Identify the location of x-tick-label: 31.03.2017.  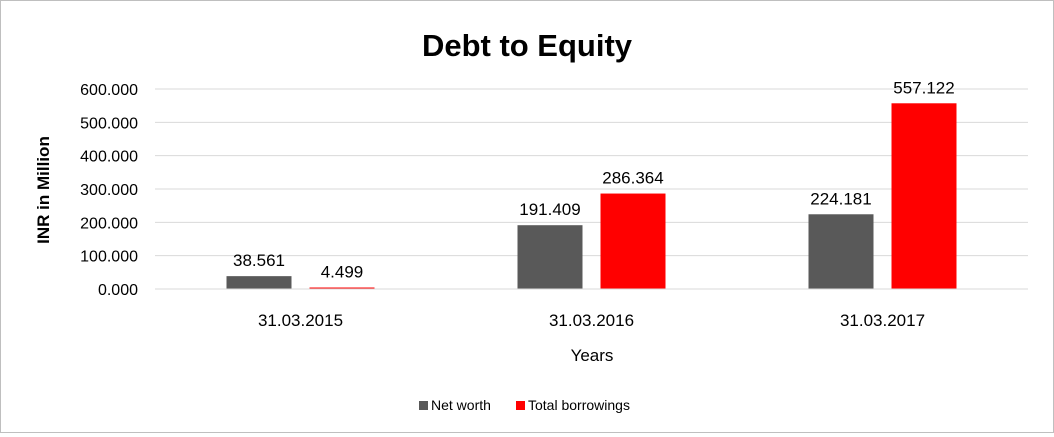
(882, 320).